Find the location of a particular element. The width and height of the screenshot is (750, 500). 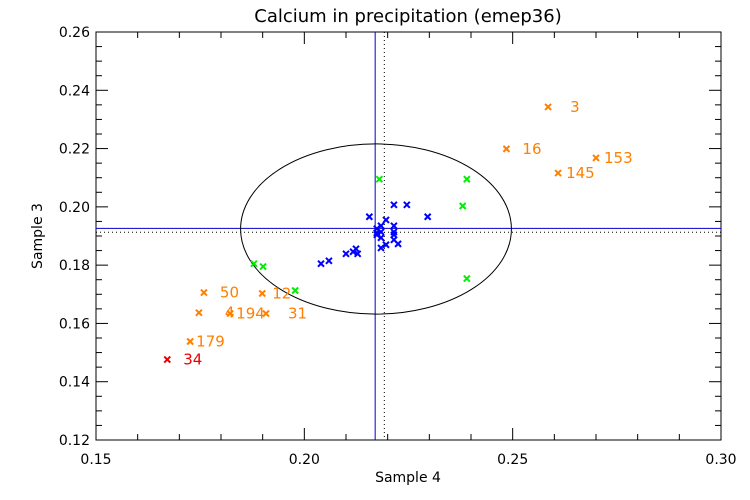

point-label: 145 is located at coordinates (580, 173).